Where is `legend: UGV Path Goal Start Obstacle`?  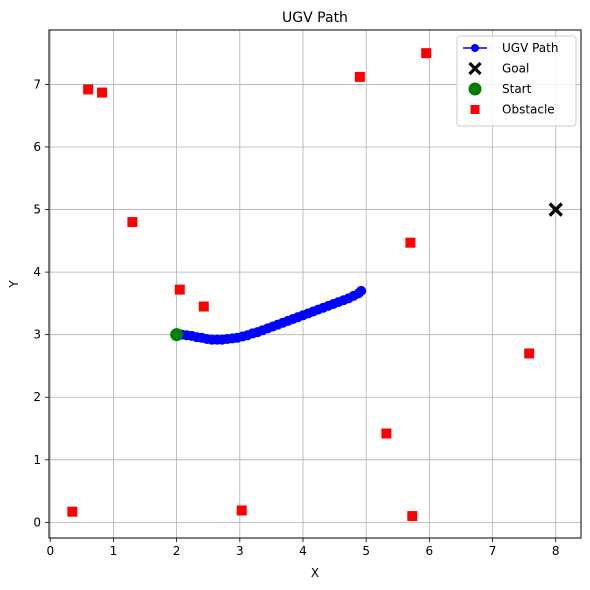
legend: UGV Path Goal Start Obstacle is located at coordinates (516, 81).